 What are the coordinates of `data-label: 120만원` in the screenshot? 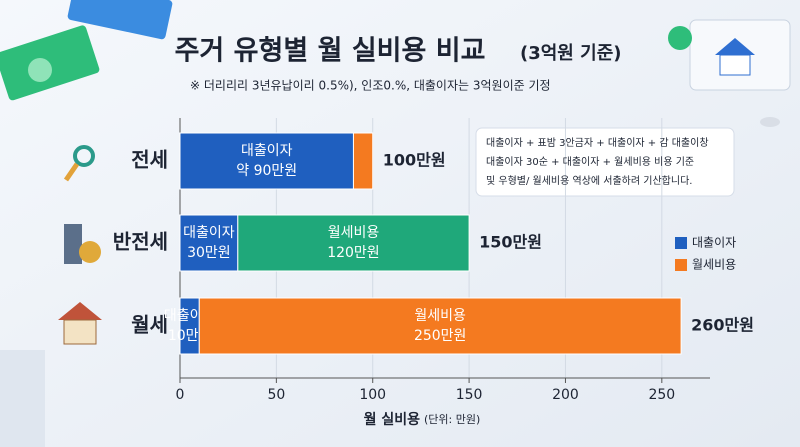 It's located at (353, 253).